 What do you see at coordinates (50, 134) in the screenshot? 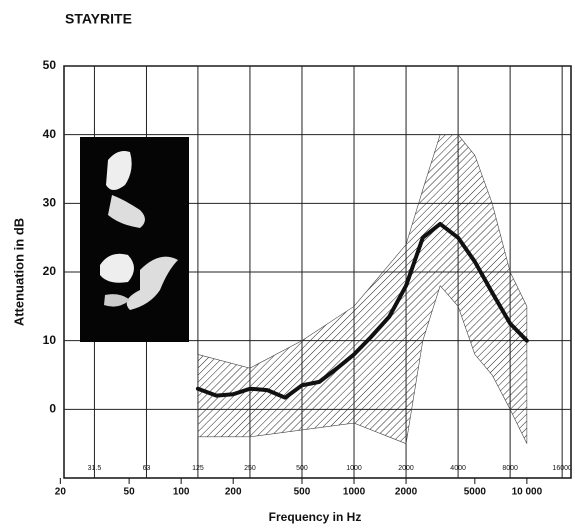
I see `y-tick-label: 40` at bounding box center [50, 134].